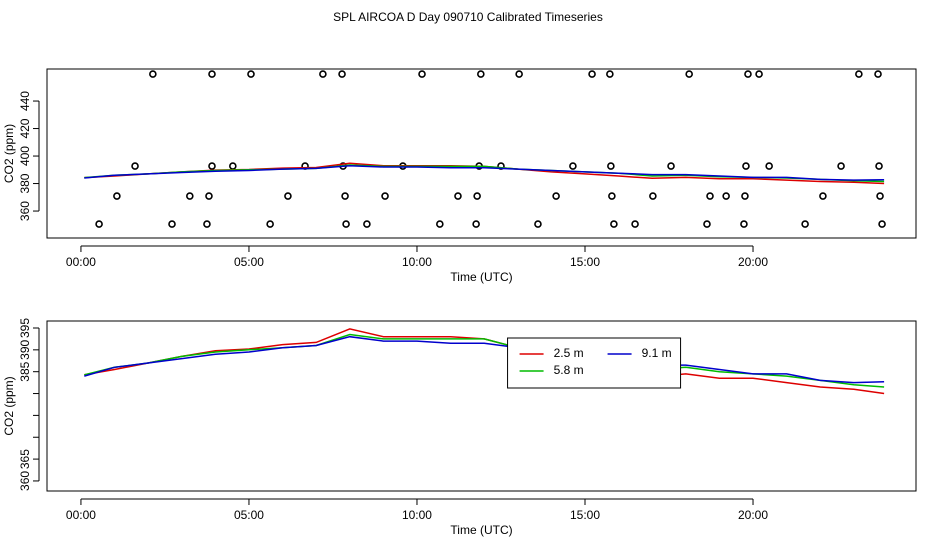  What do you see at coordinates (25, 156) in the screenshot?
I see `y-tick-label: 400` at bounding box center [25, 156].